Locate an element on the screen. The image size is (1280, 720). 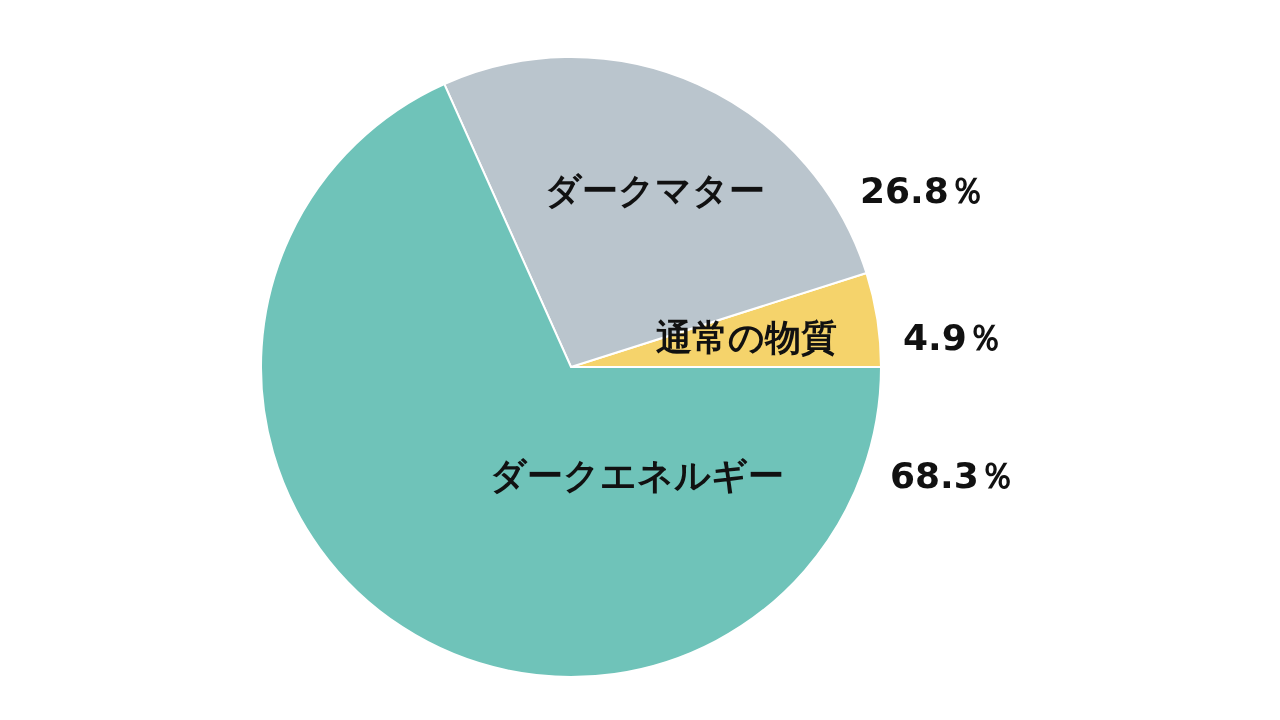
slice-label: ダークエネルギー is located at coordinates (637, 475).